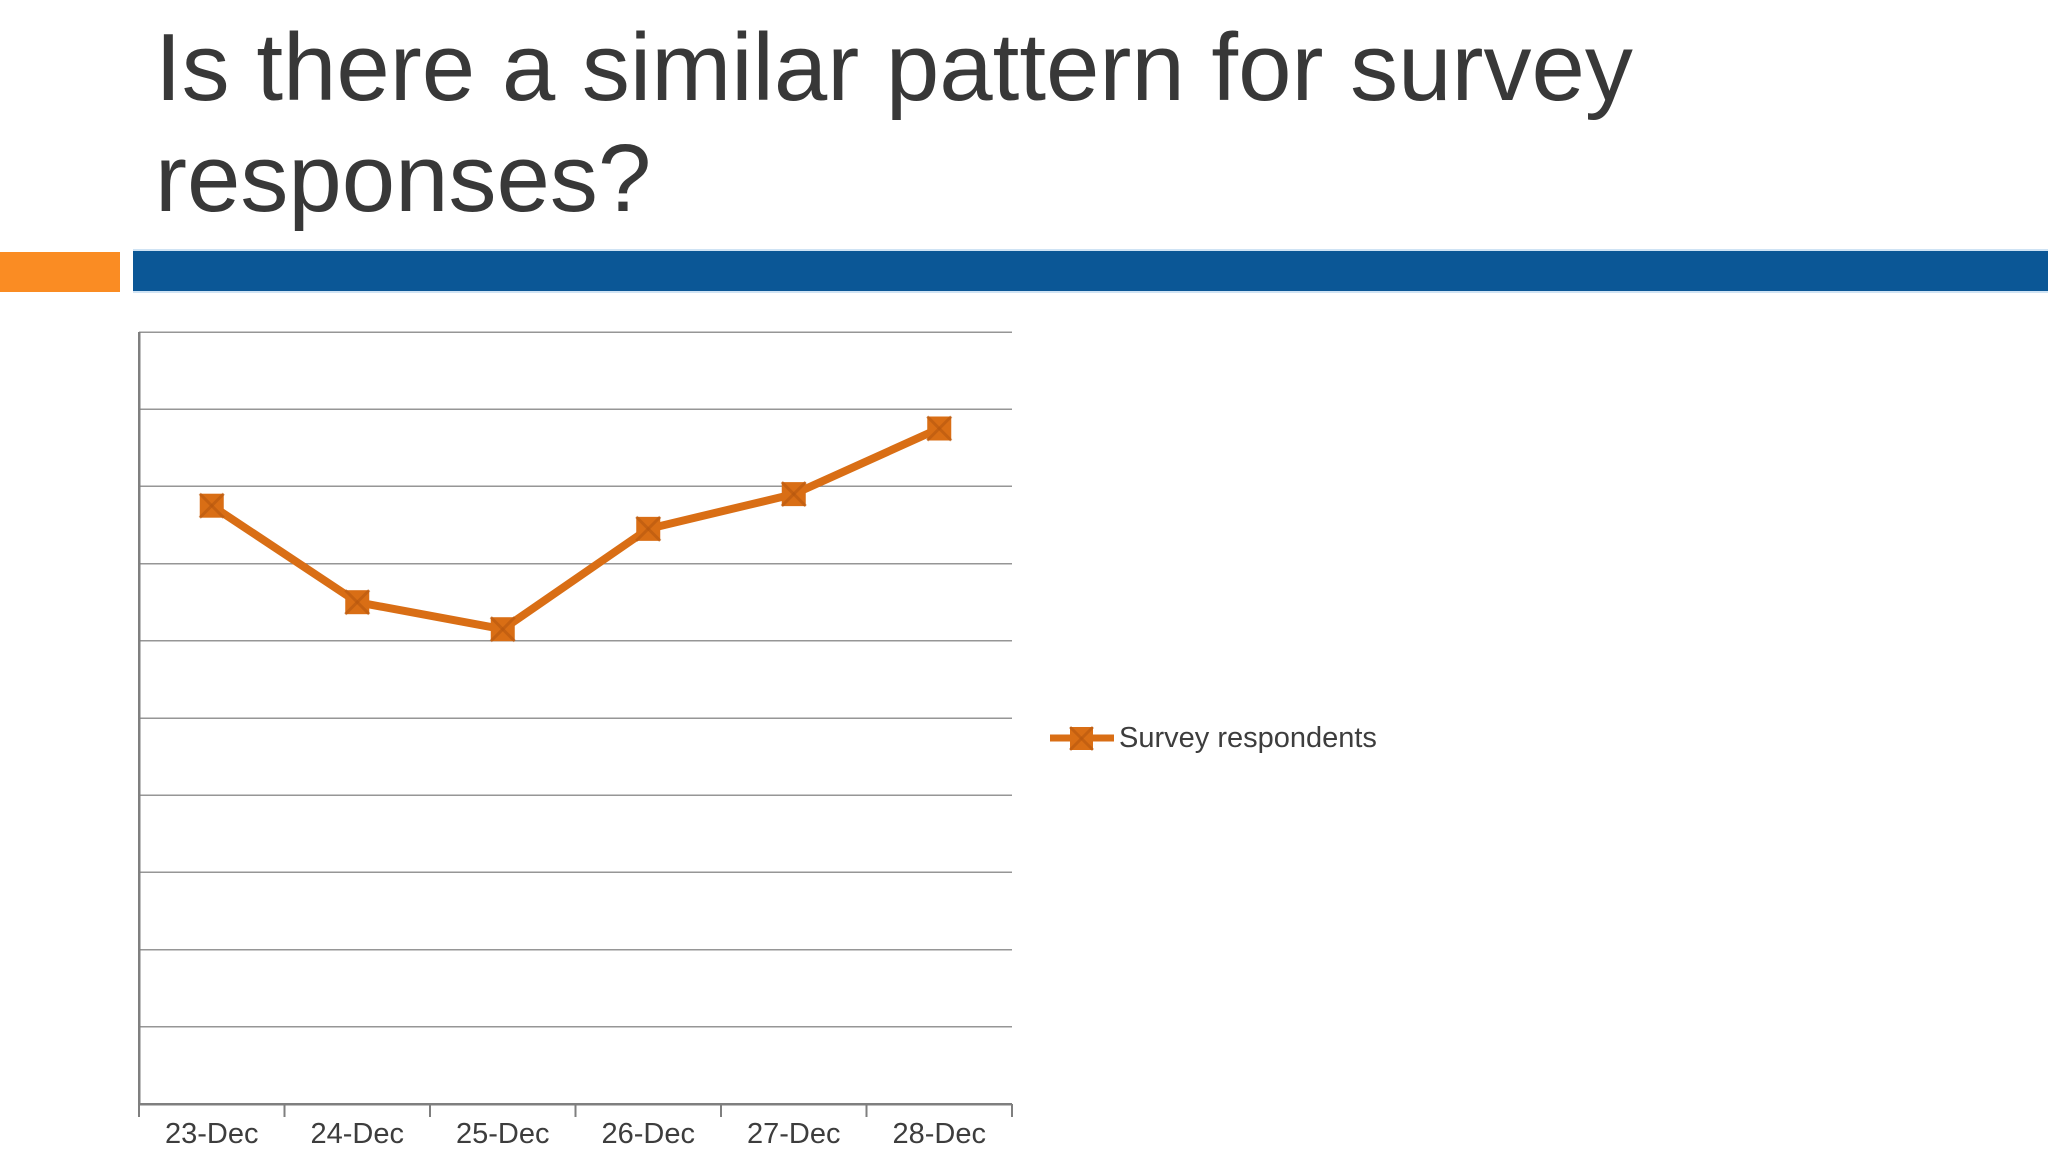 Image resolution: width=2048 pixels, height=1152 pixels. I want to click on chart-x-label: 26-Dec, so click(649, 1134).